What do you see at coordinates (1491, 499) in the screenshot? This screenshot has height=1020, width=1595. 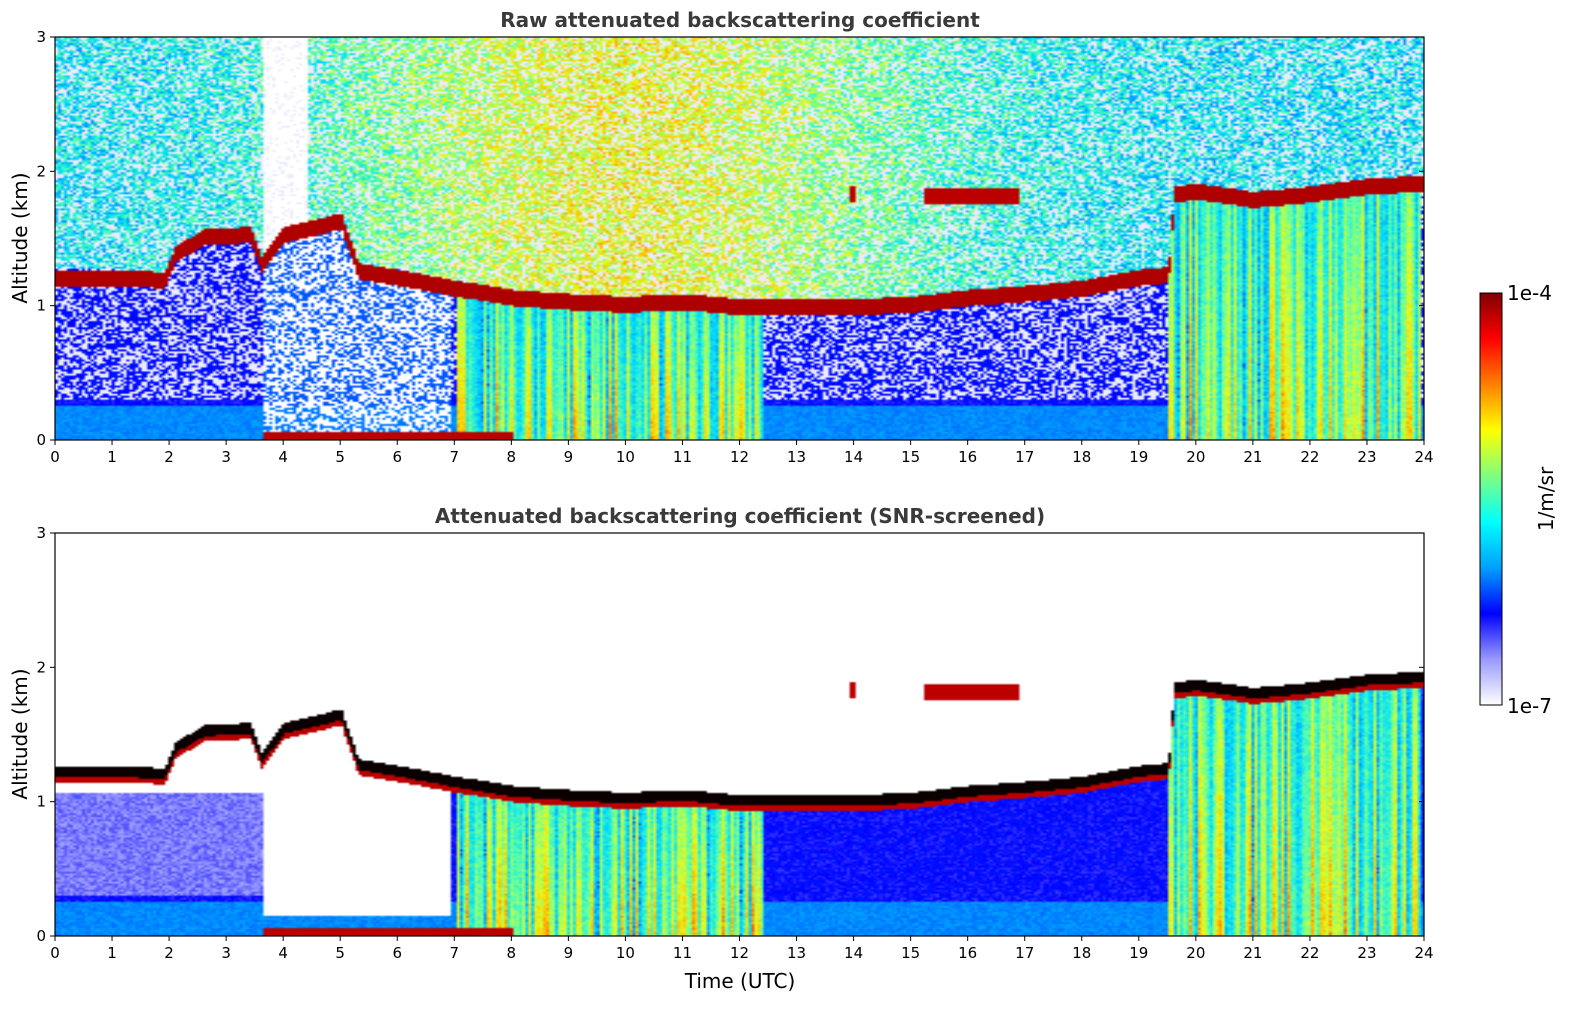 I see `colorbar` at bounding box center [1491, 499].